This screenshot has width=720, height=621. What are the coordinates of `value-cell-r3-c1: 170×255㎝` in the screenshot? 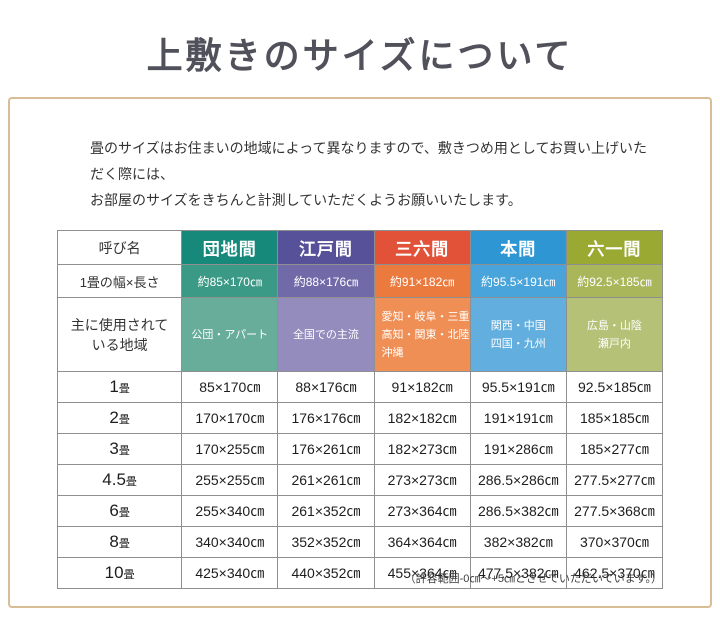 It's located at (230, 449).